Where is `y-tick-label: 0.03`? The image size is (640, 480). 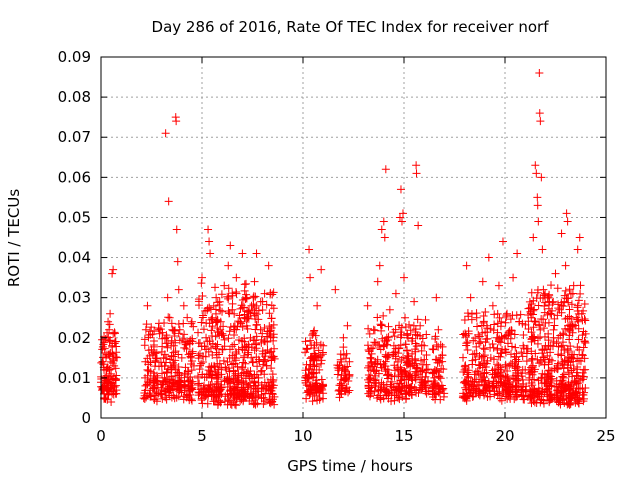 y-tick-label: 0.03 is located at coordinates (74, 298).